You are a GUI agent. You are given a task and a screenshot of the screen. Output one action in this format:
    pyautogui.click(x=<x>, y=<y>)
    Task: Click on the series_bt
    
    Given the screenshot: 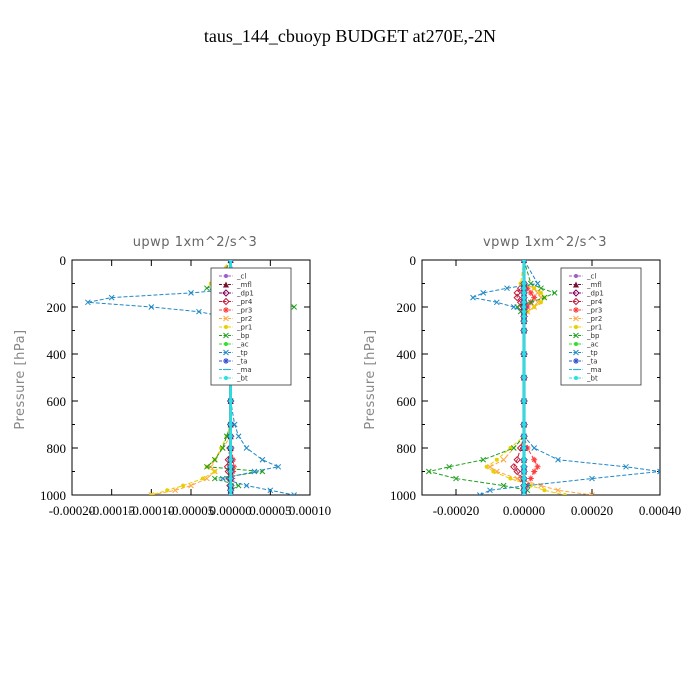 What is the action you would take?
    pyautogui.click(x=524, y=377)
    